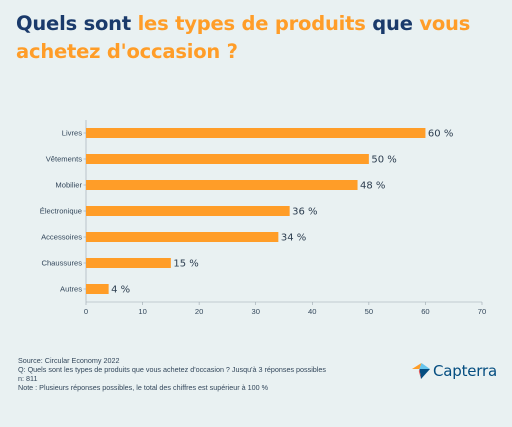  What do you see at coordinates (77, 23) in the screenshot?
I see `title-part-1: Quels sont` at bounding box center [77, 23].